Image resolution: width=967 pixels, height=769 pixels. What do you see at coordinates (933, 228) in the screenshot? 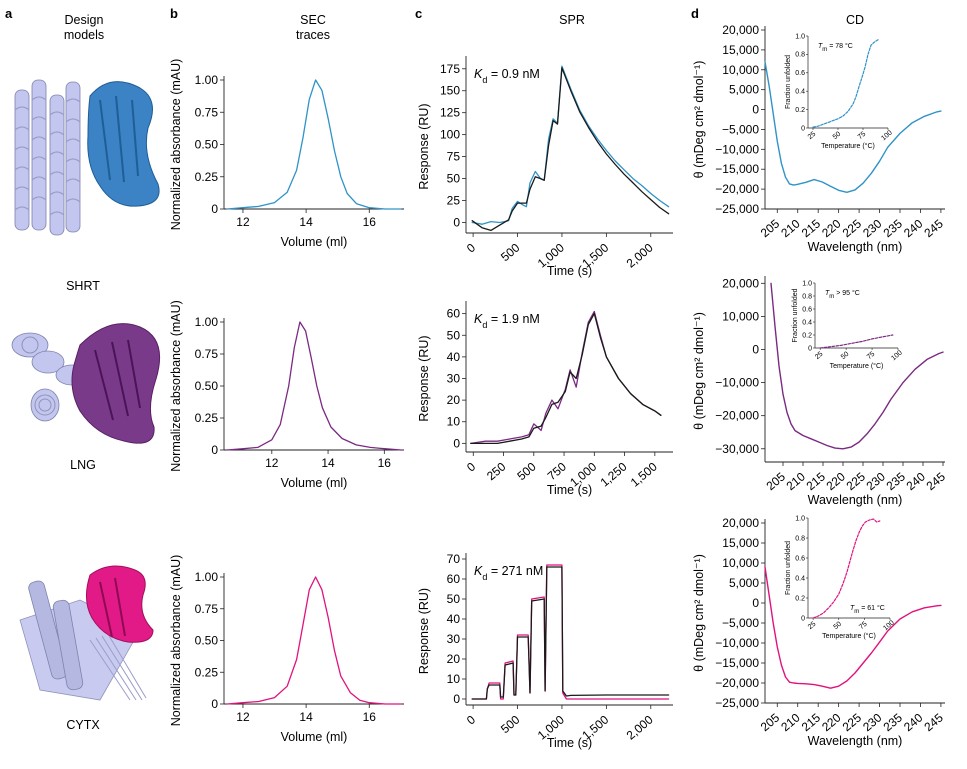
I see `x-tick-label: 245` at bounding box center [933, 228].